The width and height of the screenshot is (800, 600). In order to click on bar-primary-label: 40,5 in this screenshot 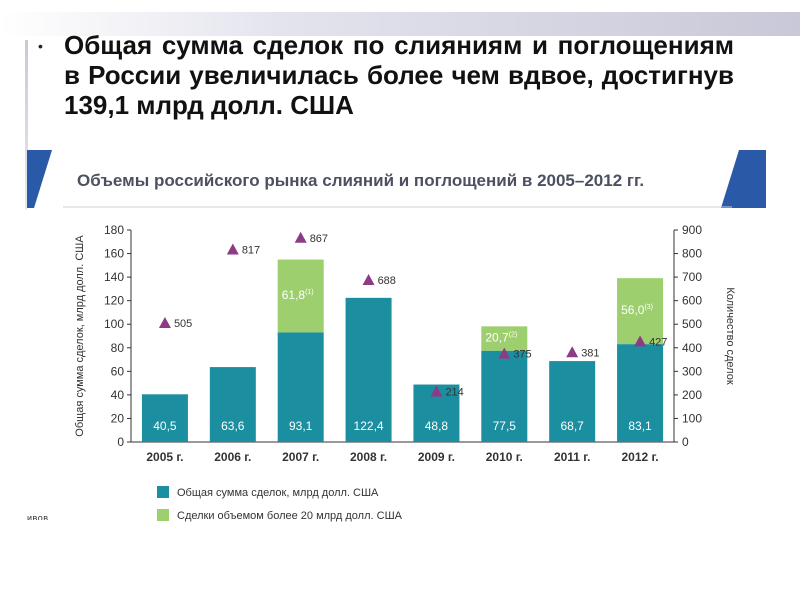, I will do `click(165, 426)`.